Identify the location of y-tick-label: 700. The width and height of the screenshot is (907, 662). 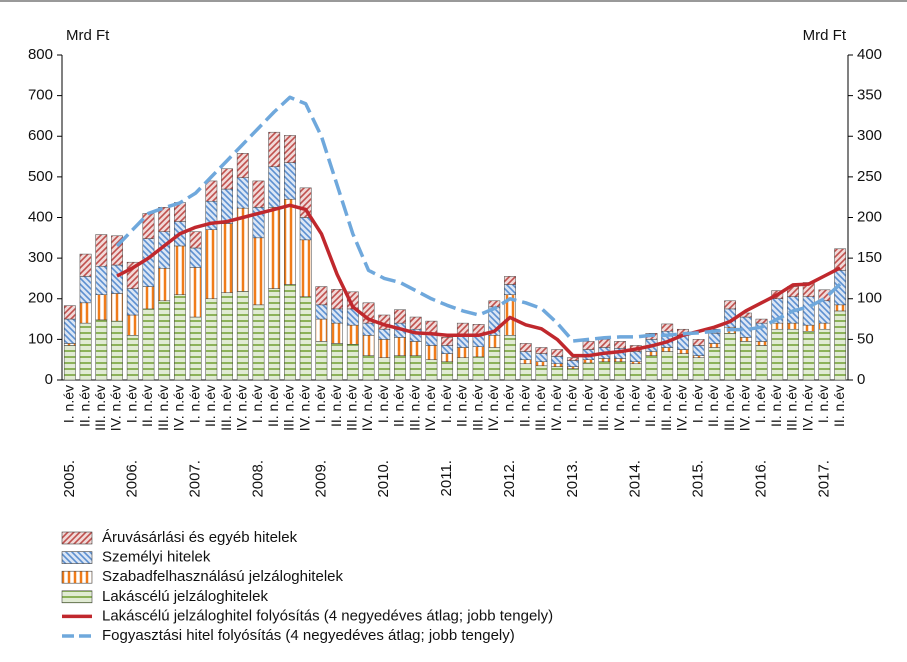
(40, 95).